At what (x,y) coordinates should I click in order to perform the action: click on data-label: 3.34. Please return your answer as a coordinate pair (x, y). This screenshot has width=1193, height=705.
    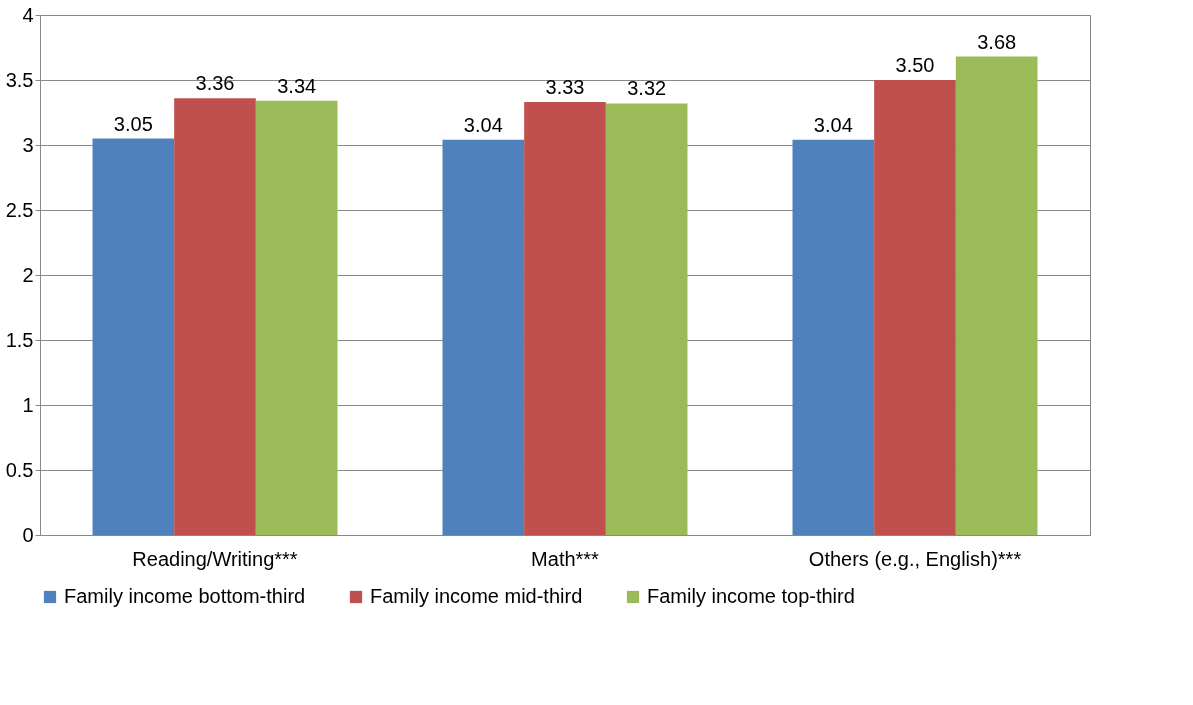
    Looking at the image, I should click on (297, 85).